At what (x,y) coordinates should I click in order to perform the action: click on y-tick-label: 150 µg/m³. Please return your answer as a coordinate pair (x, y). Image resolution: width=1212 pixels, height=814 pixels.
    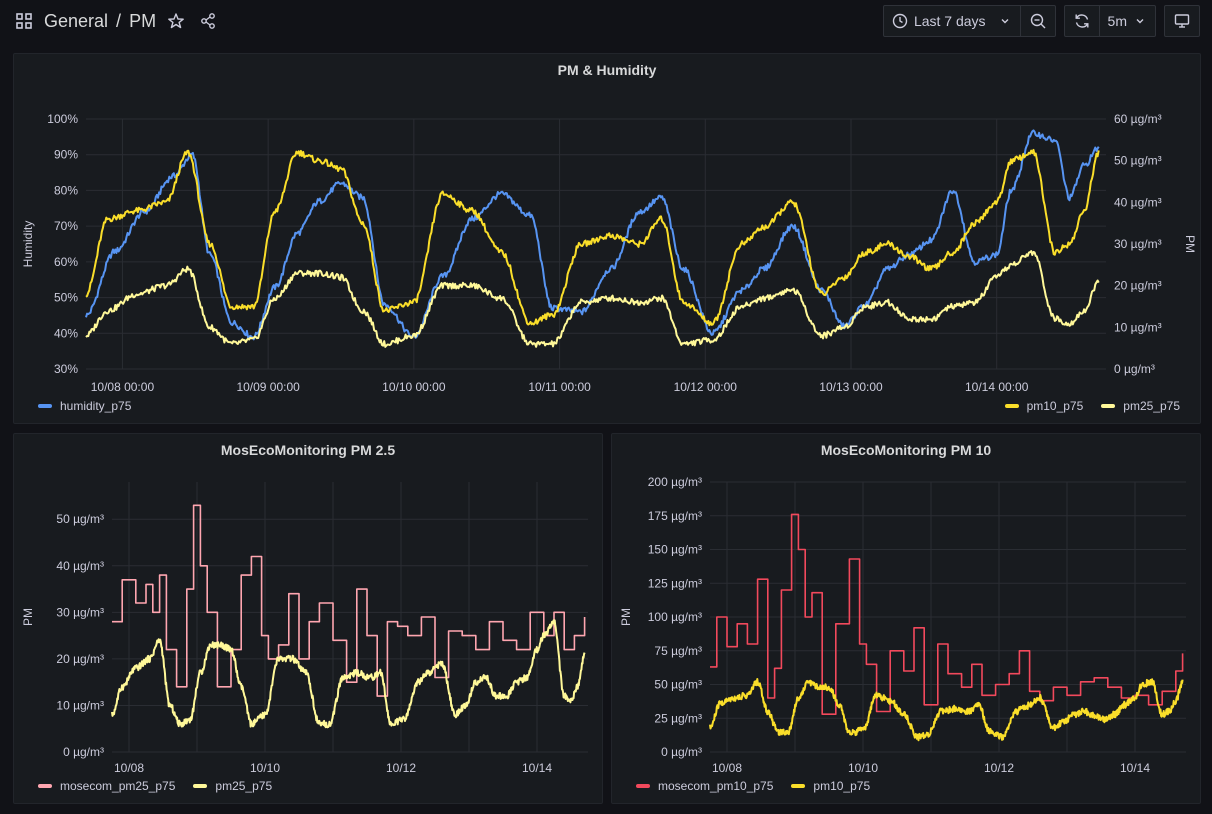
    Looking at the image, I should click on (675, 550).